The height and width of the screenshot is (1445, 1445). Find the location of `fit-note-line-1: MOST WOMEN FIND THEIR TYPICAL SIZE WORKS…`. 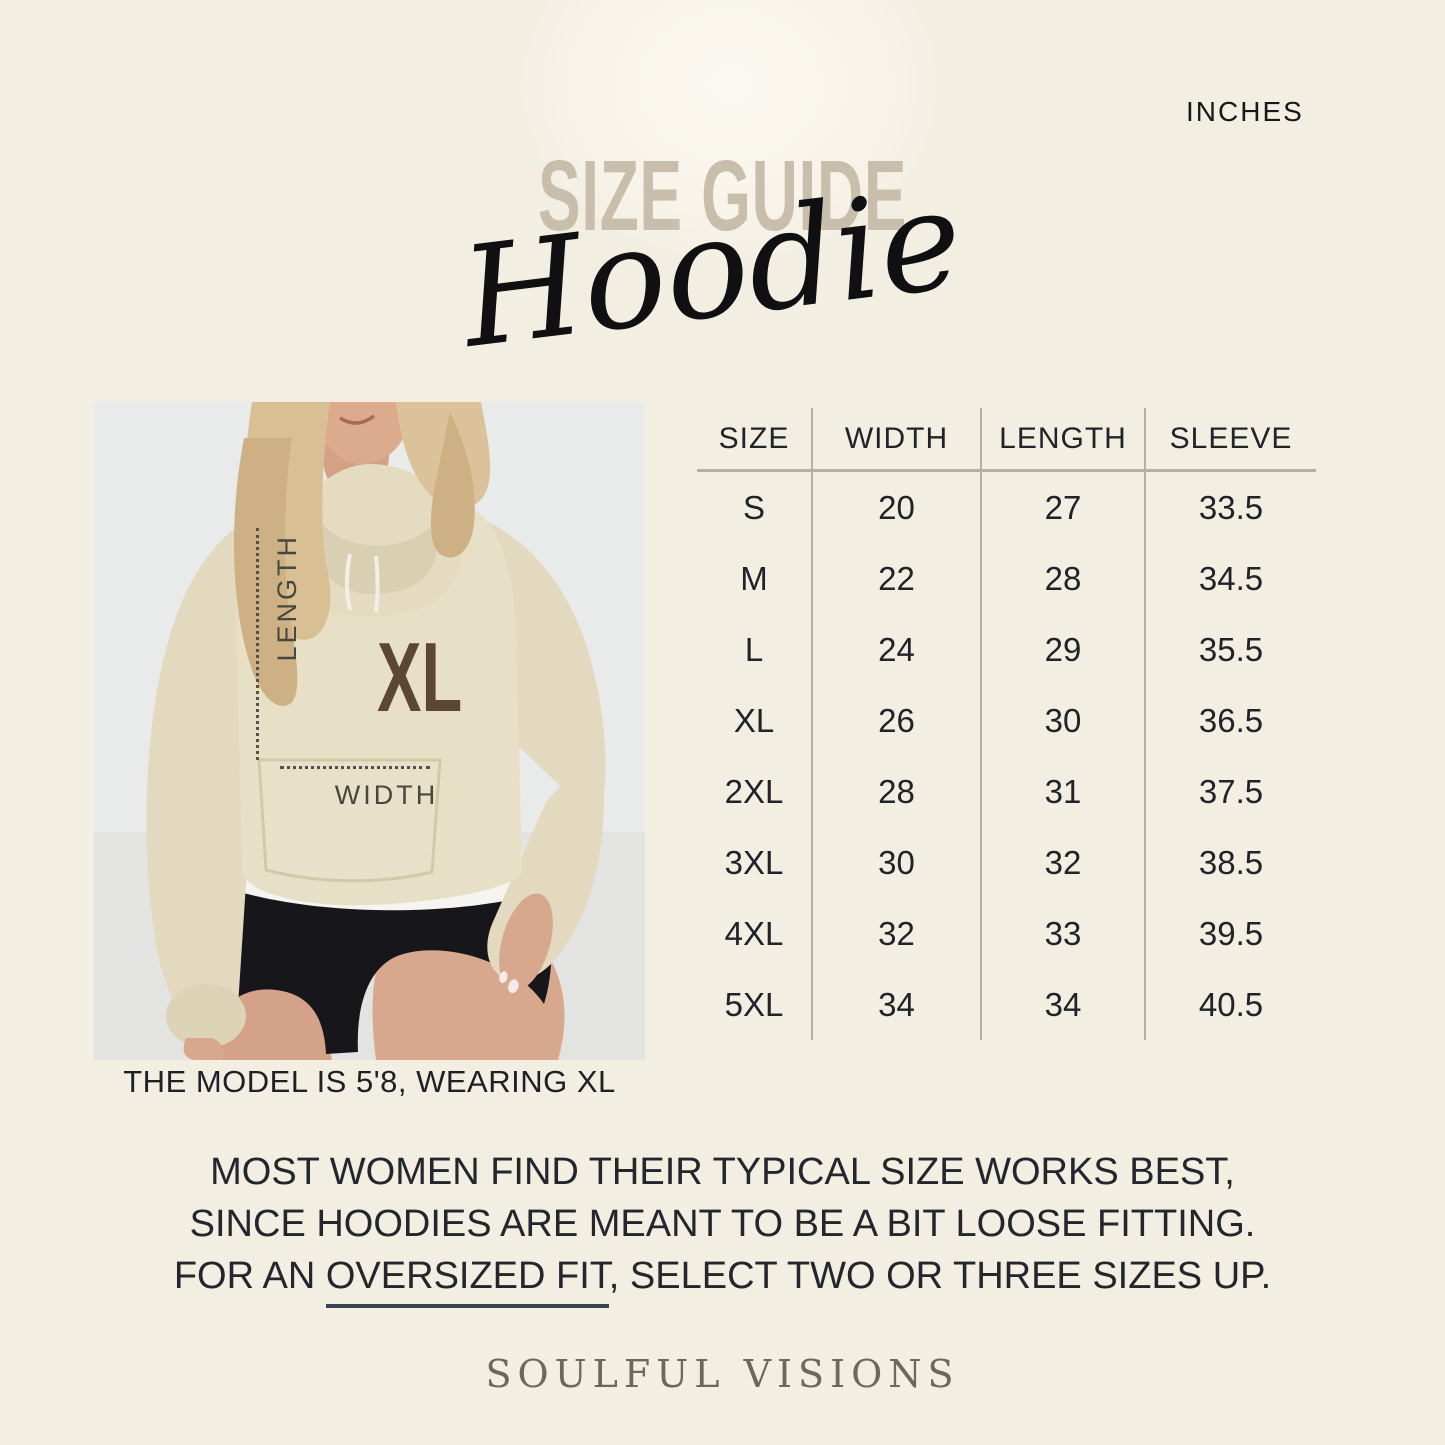

fit-note-line-1: MOST WOMEN FIND THEIR TYPICAL SIZE WORKS… is located at coordinates (722, 1172).